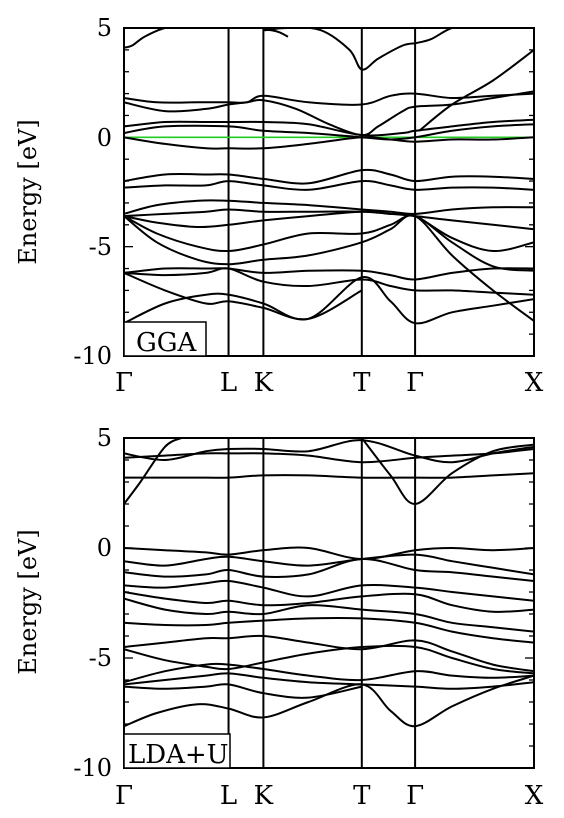 The height and width of the screenshot is (818, 564). Describe the element at coordinates (178, 755) in the screenshot. I see `panel-label: LDA+U` at that location.